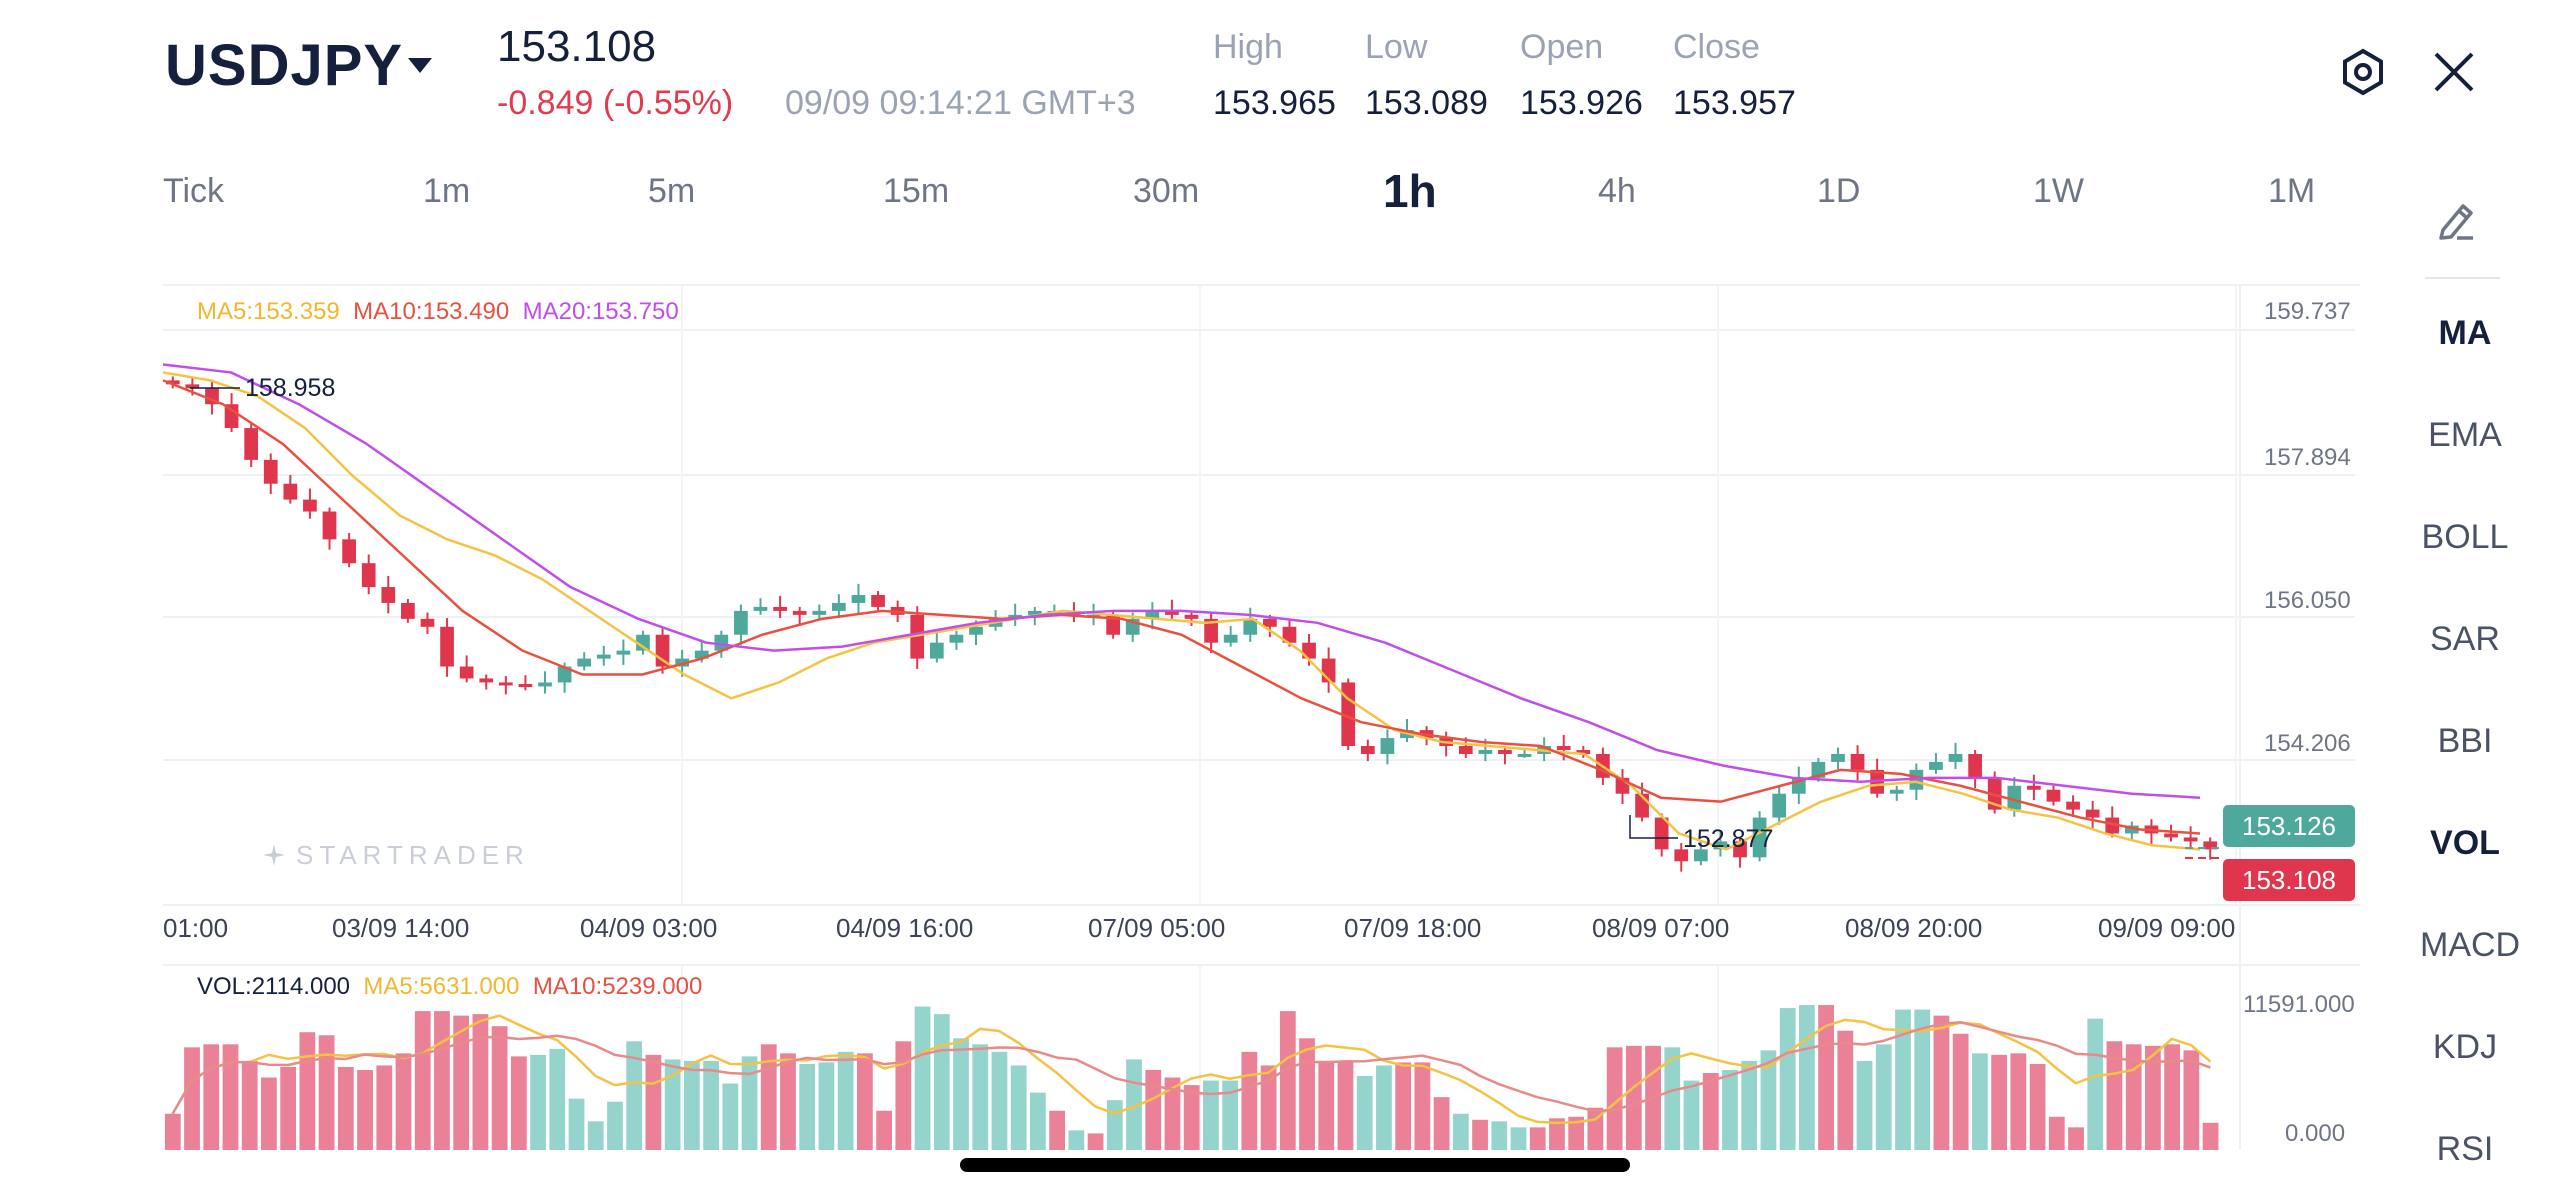 This screenshot has height=1181, width=2560. What do you see at coordinates (2058, 191) in the screenshot?
I see `timeframe-1w: 1W` at bounding box center [2058, 191].